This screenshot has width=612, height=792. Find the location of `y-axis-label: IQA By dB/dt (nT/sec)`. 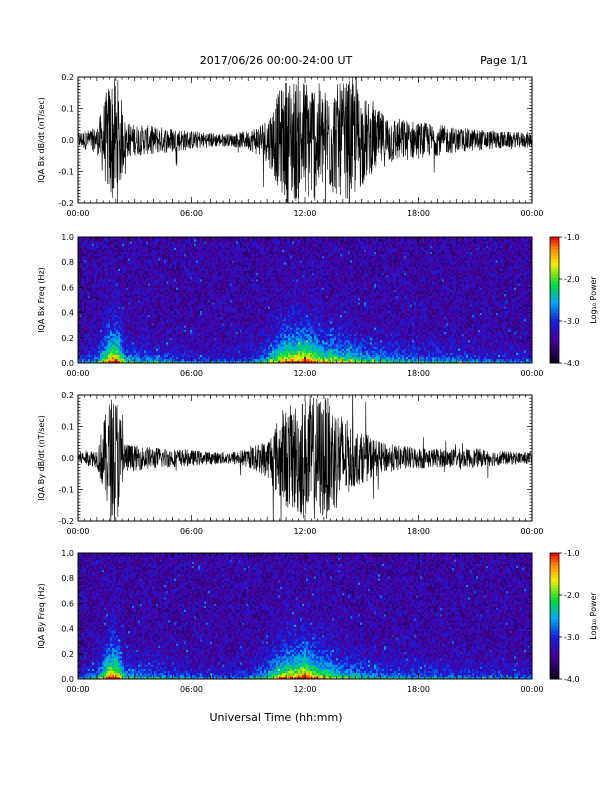

y-axis-label: IQA By dB/dt (nT/sec) is located at coordinates (41, 458).